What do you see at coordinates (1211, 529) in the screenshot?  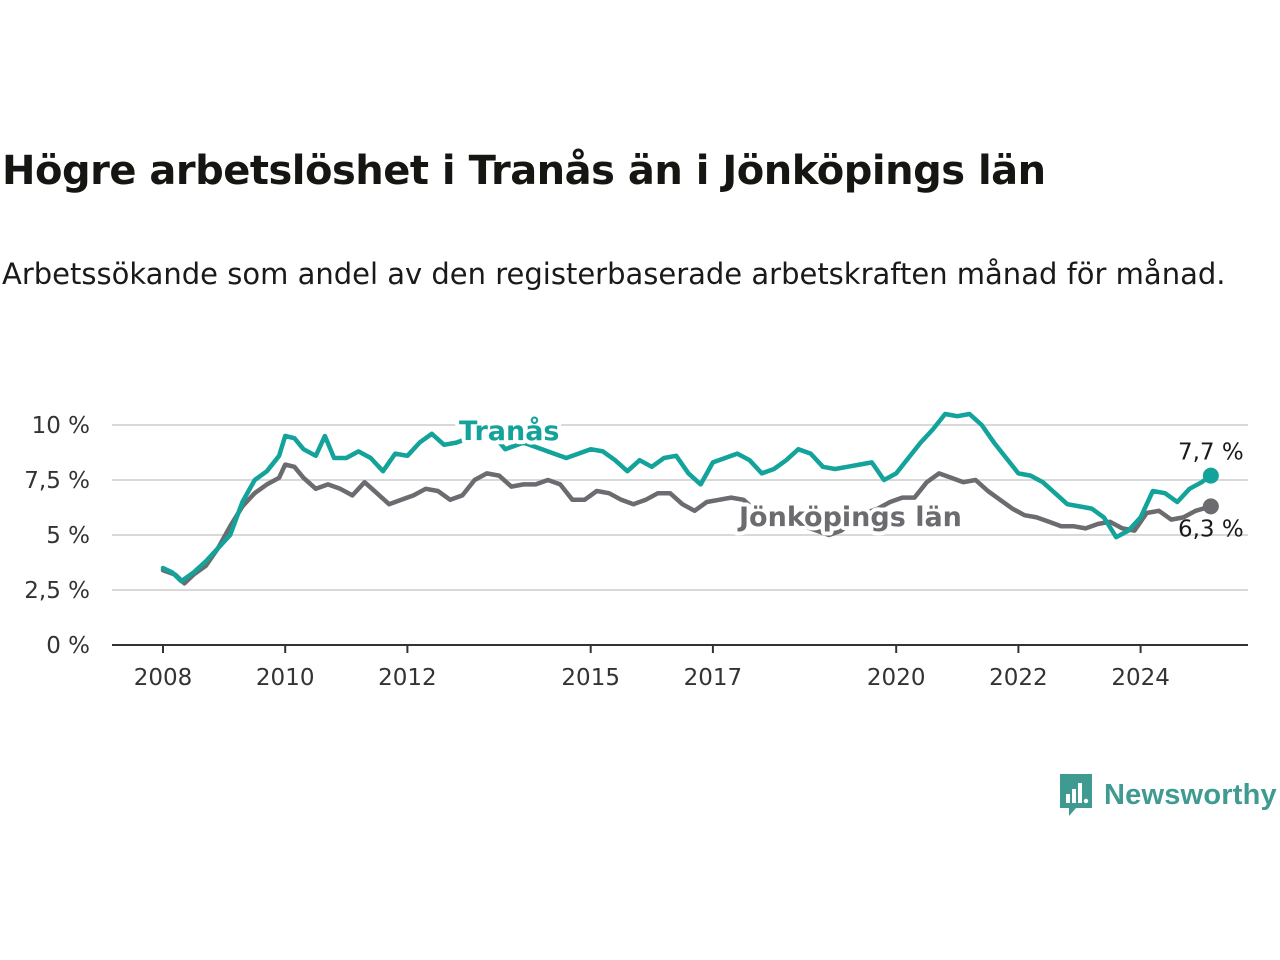 I see `end-value-label: 6,3 %` at bounding box center [1211, 529].